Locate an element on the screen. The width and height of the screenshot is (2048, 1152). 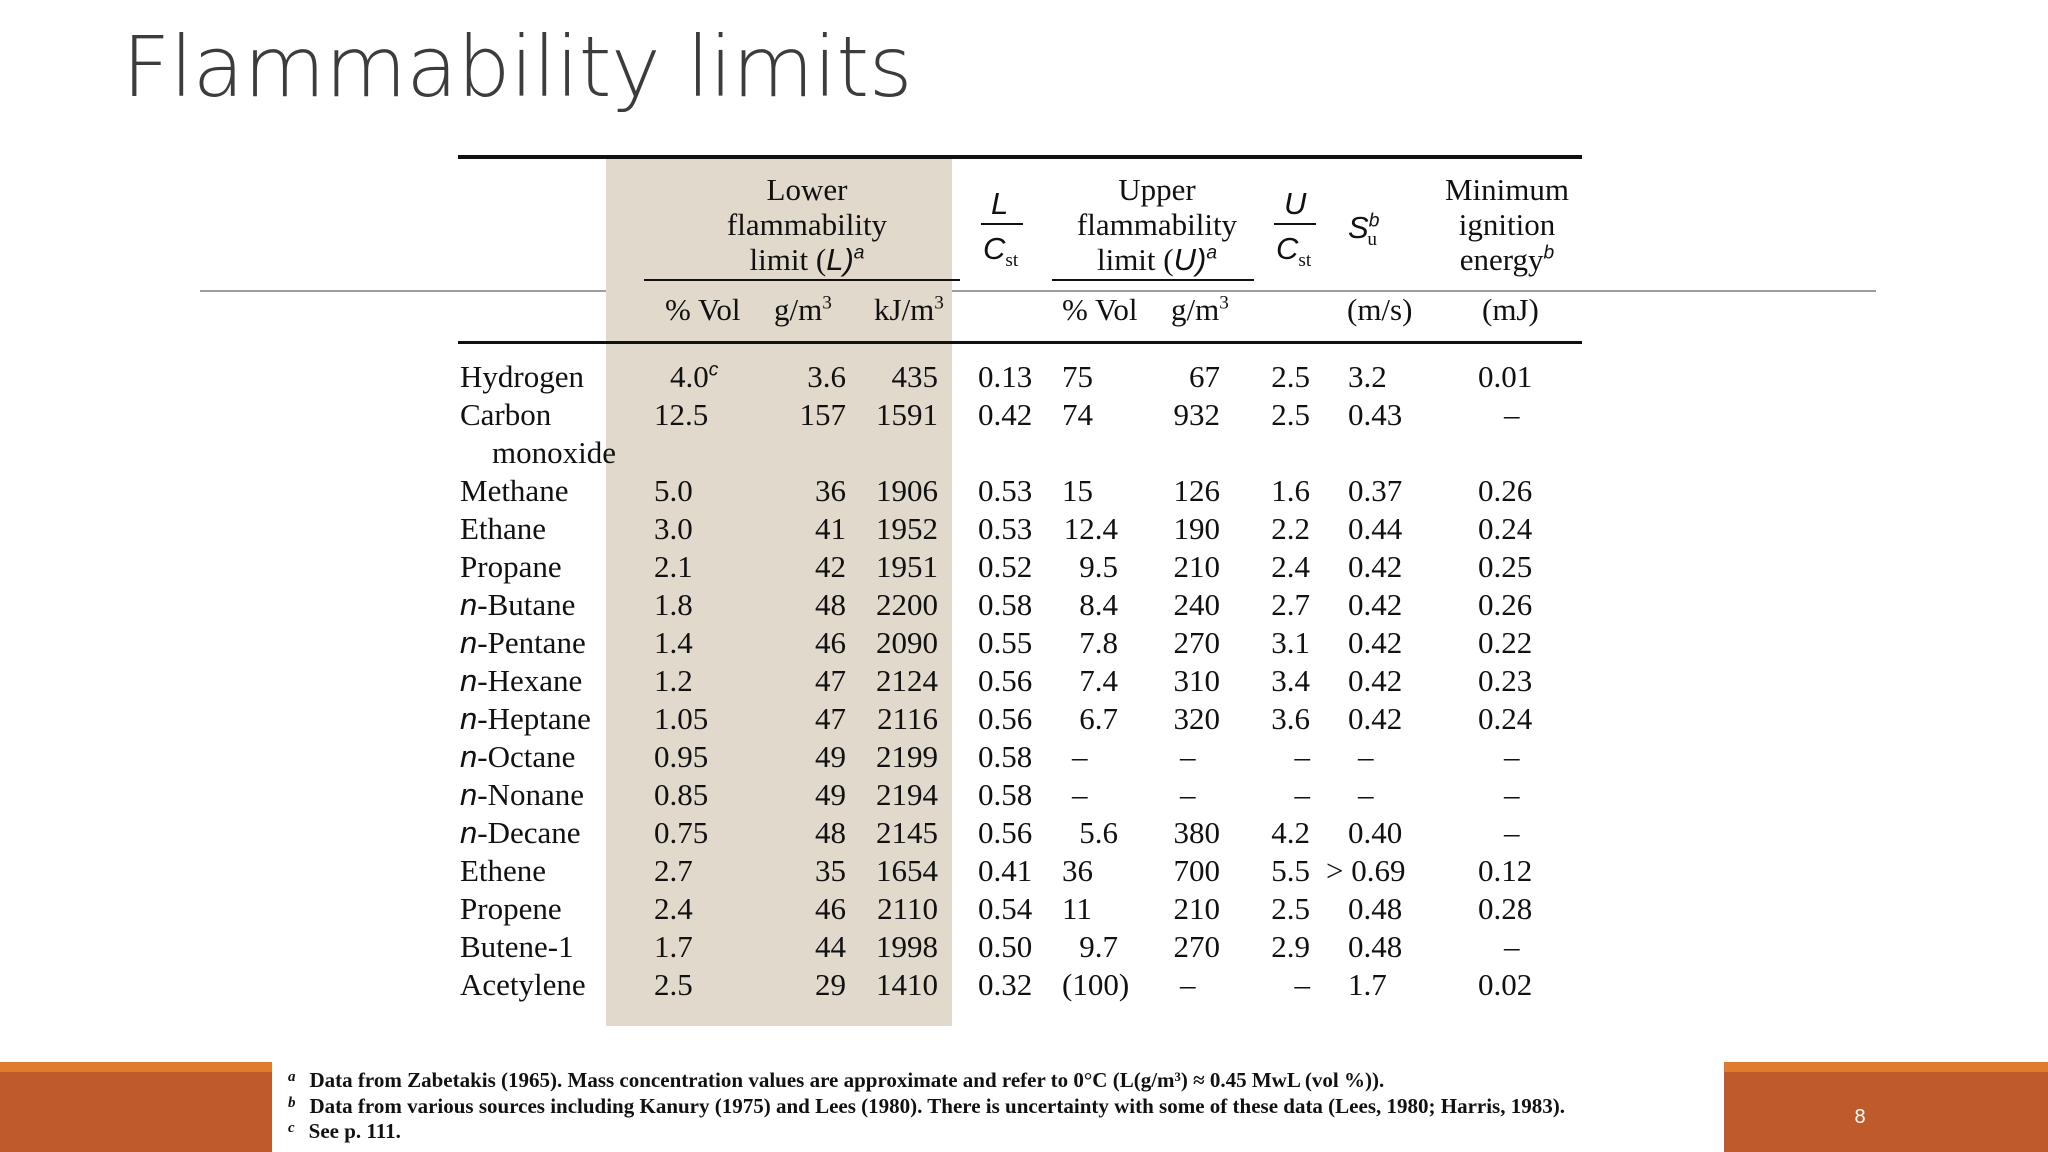
cell-lvol: 1.7 is located at coordinates (673, 946).